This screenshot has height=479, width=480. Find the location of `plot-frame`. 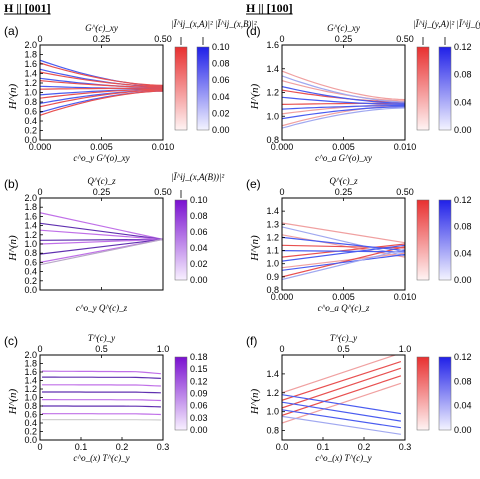

plot-frame is located at coordinates (101, 397).